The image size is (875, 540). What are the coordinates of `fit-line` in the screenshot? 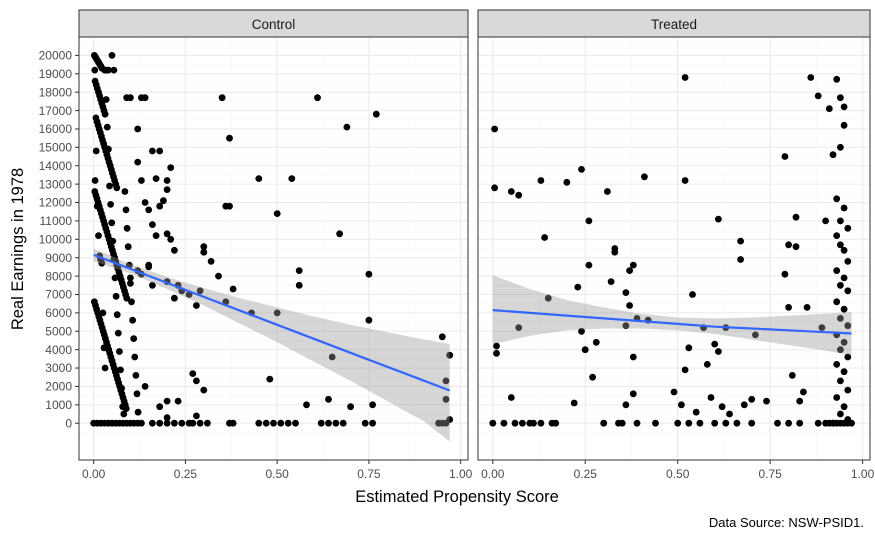 It's located at (672, 322).